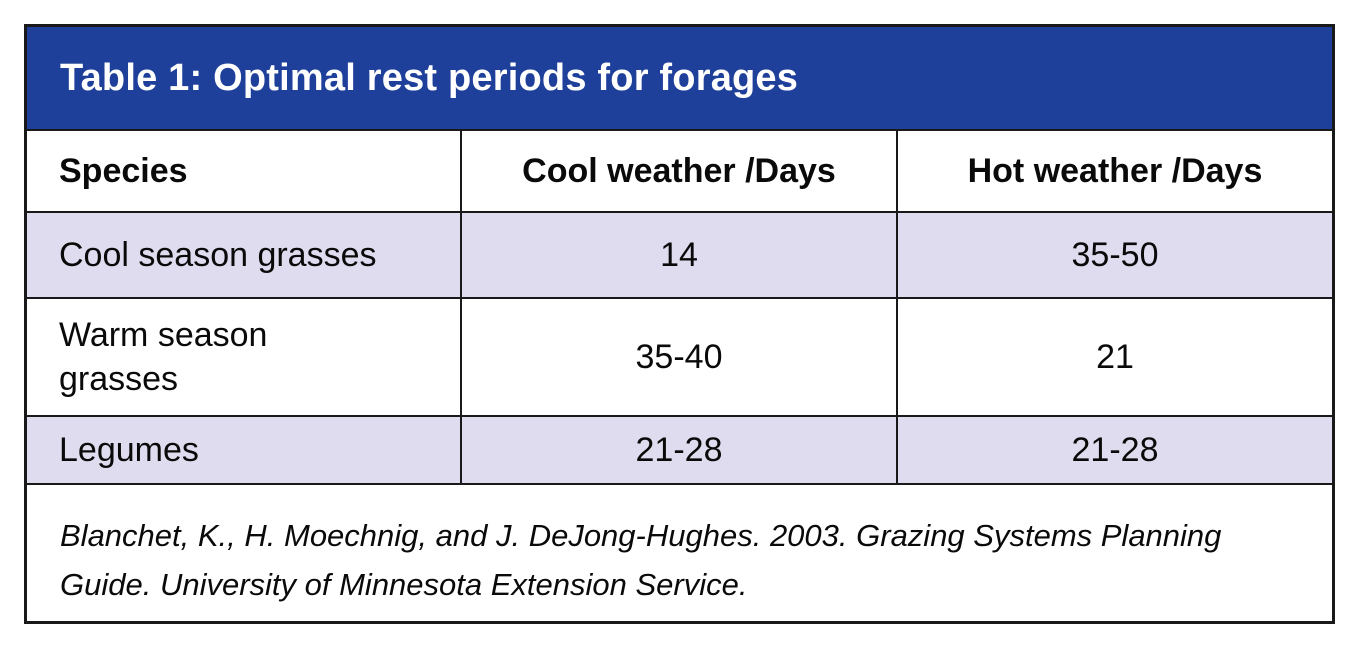  What do you see at coordinates (163, 357) in the screenshot?
I see `species-cell-text: Warm season grasses` at bounding box center [163, 357].